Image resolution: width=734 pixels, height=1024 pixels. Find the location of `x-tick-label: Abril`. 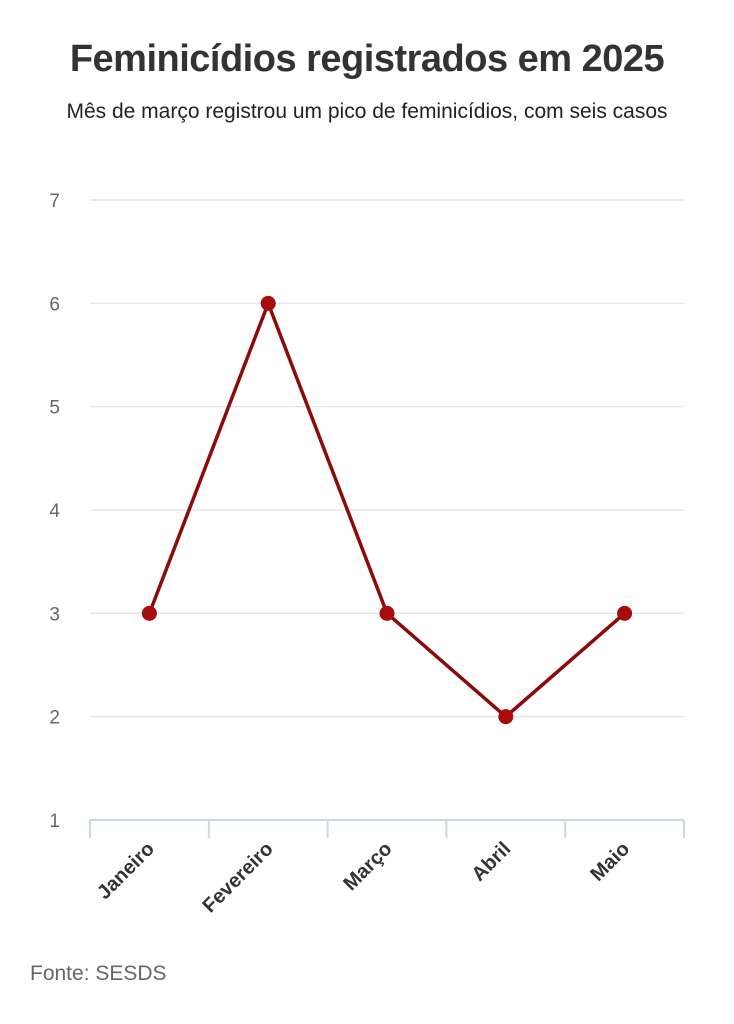

x-tick-label: Abril is located at coordinates (492, 862).